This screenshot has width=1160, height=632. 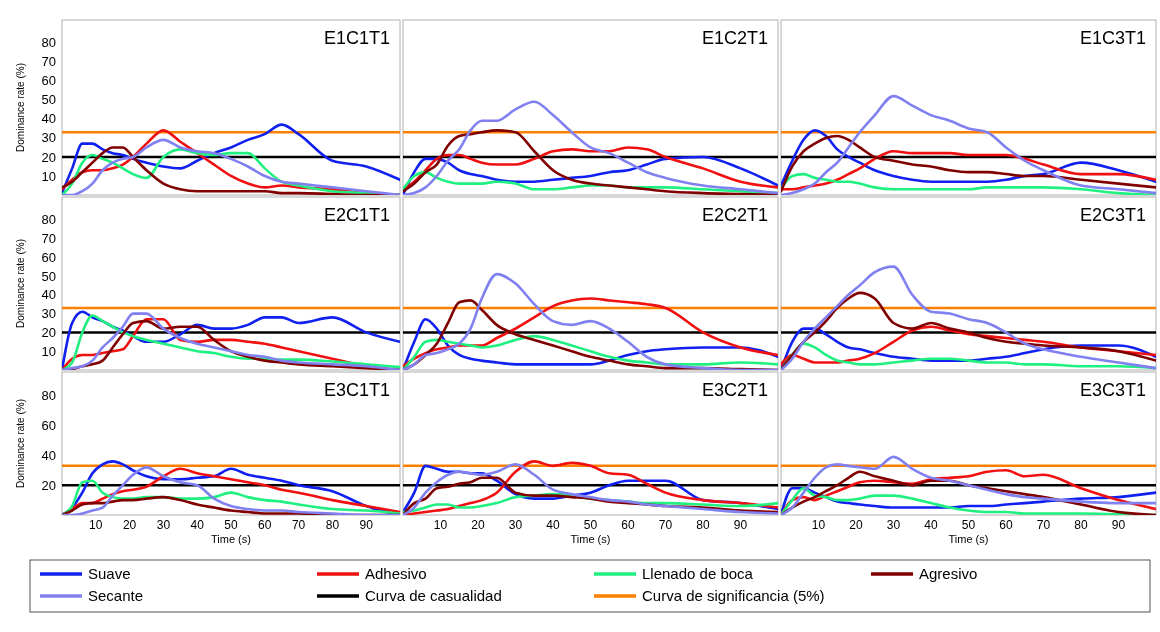 I want to click on legend-label: Suave, so click(x=109, y=574).